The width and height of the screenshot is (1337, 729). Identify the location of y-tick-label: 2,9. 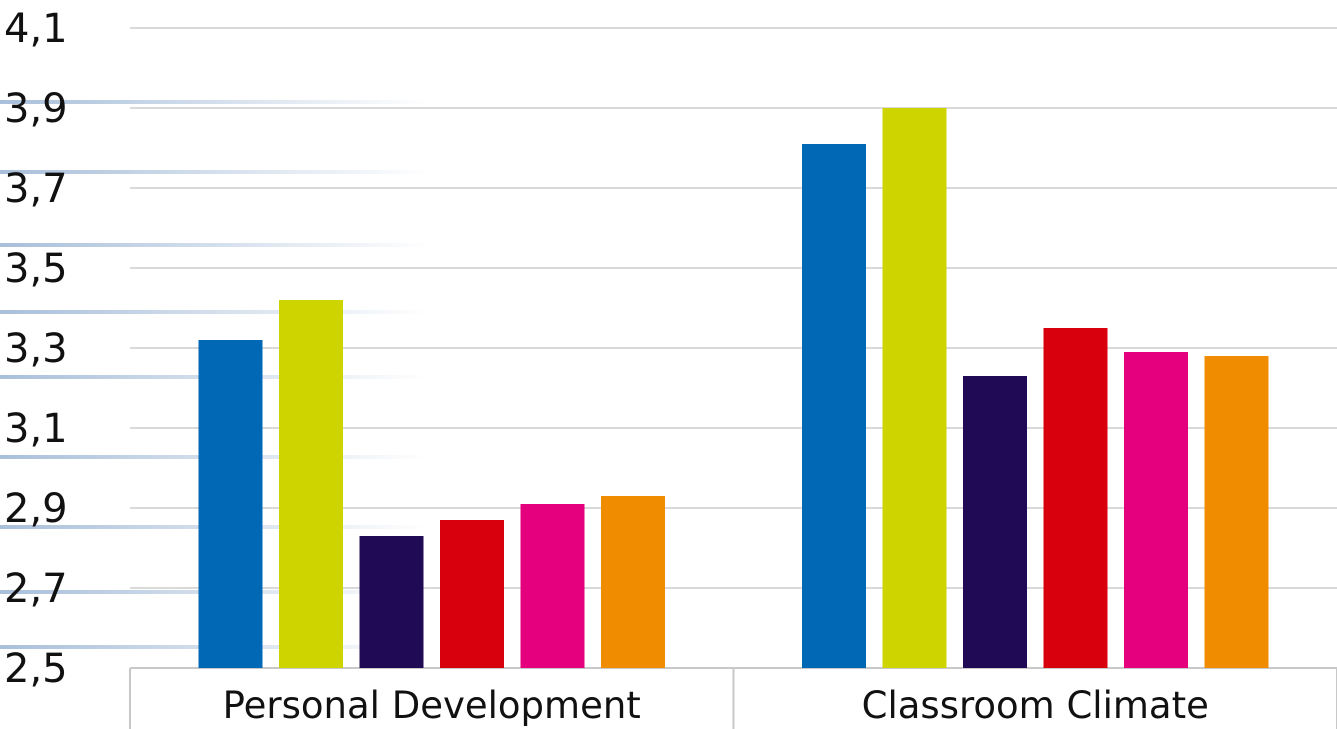
(36, 509).